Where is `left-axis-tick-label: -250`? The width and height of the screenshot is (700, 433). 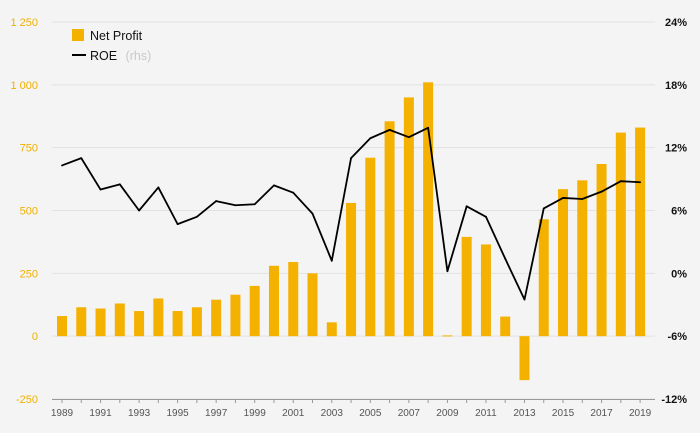 left-axis-tick-label: -250 is located at coordinates (27, 400).